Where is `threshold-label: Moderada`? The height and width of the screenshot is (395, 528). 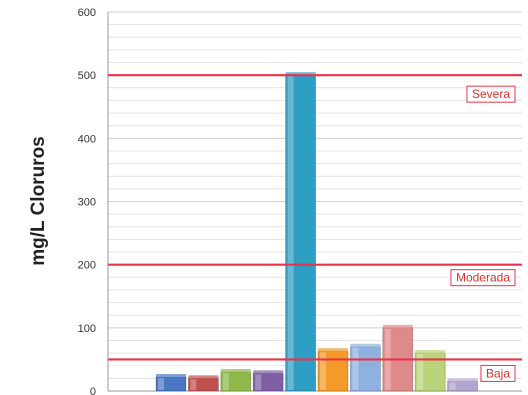
threshold-label: Moderada is located at coordinates (483, 278).